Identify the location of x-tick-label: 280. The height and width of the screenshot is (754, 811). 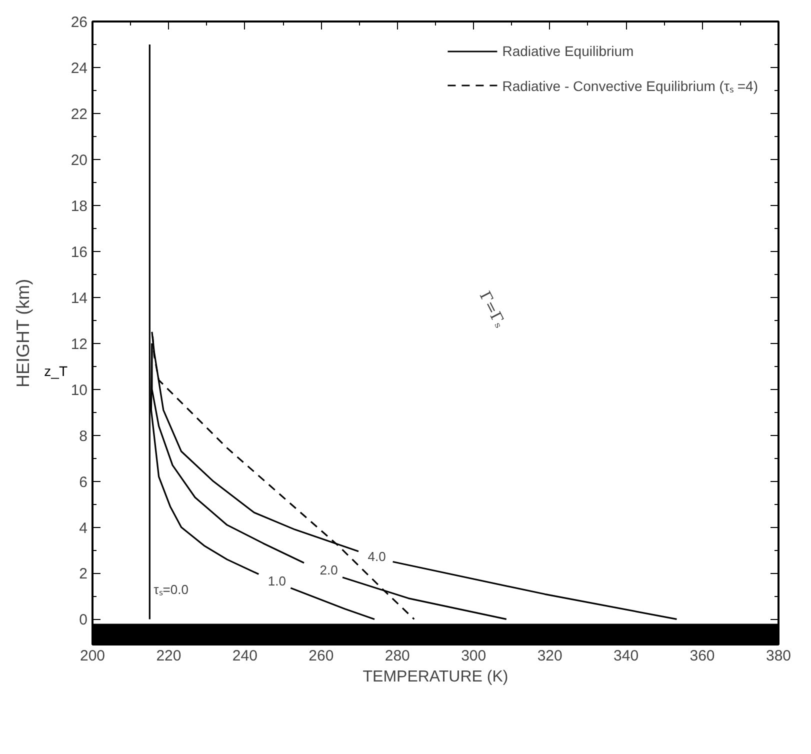
(397, 656).